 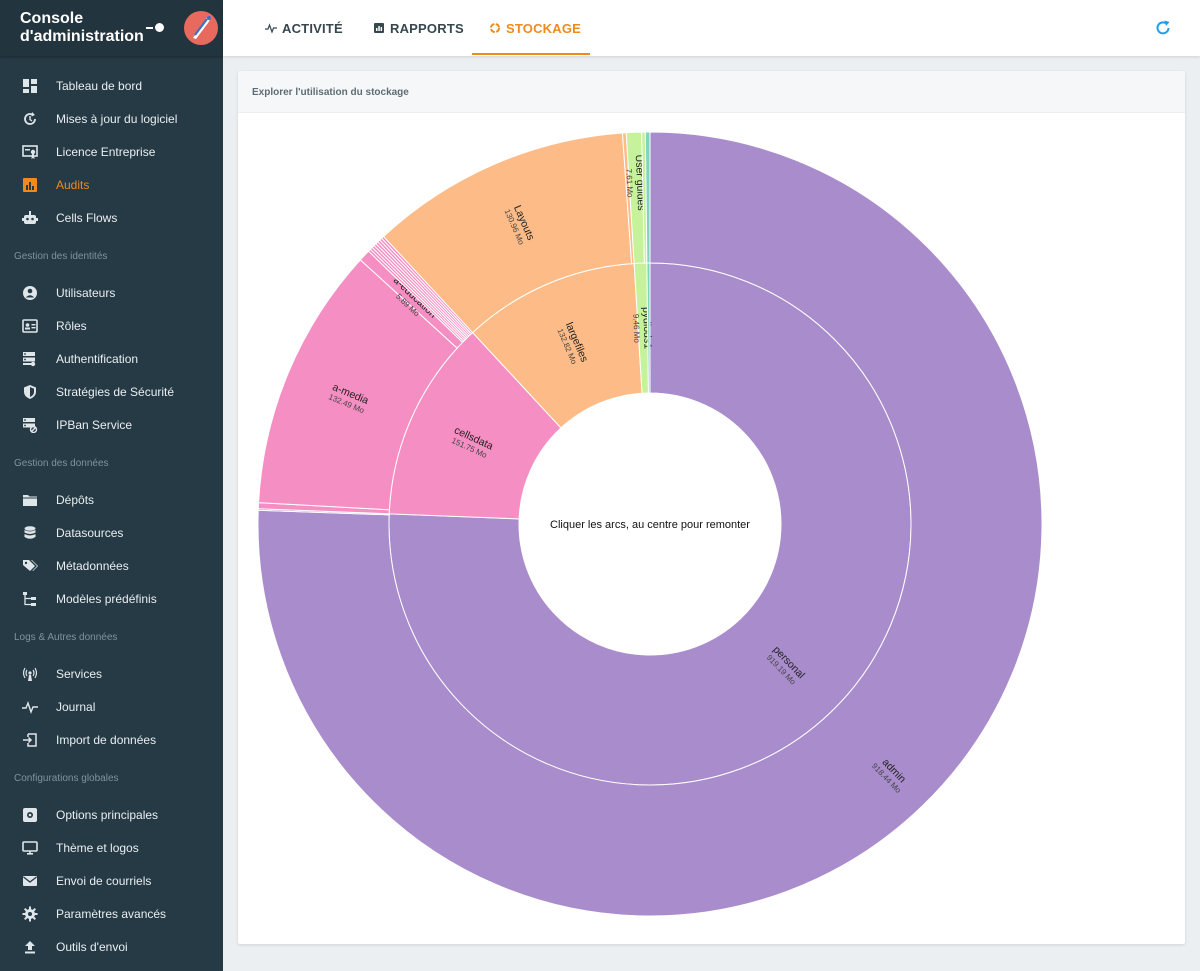 What do you see at coordinates (531, 54) in the screenshot?
I see `active-tab-indicator` at bounding box center [531, 54].